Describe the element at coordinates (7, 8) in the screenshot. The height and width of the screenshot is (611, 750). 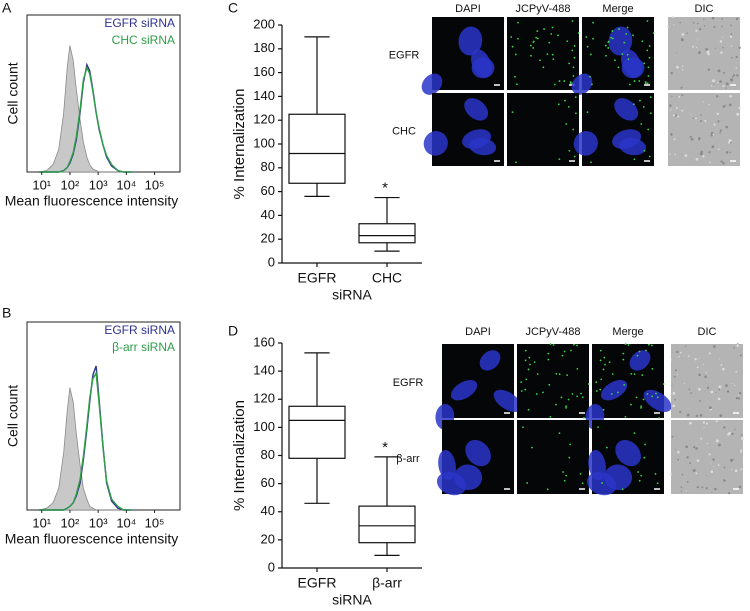
I see `panel-label: A` at that location.